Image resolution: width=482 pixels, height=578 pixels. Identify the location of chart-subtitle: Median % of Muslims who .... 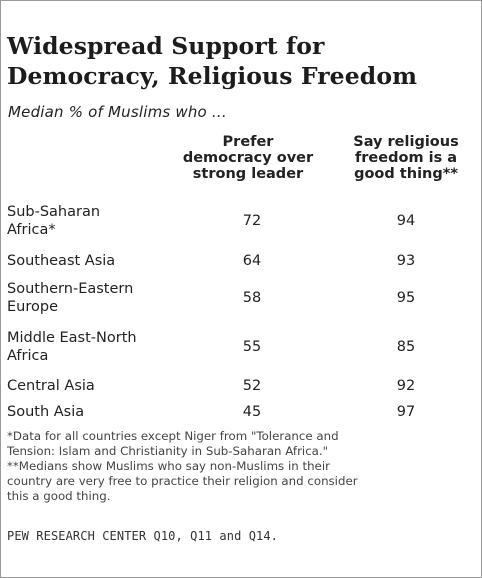
(117, 112).